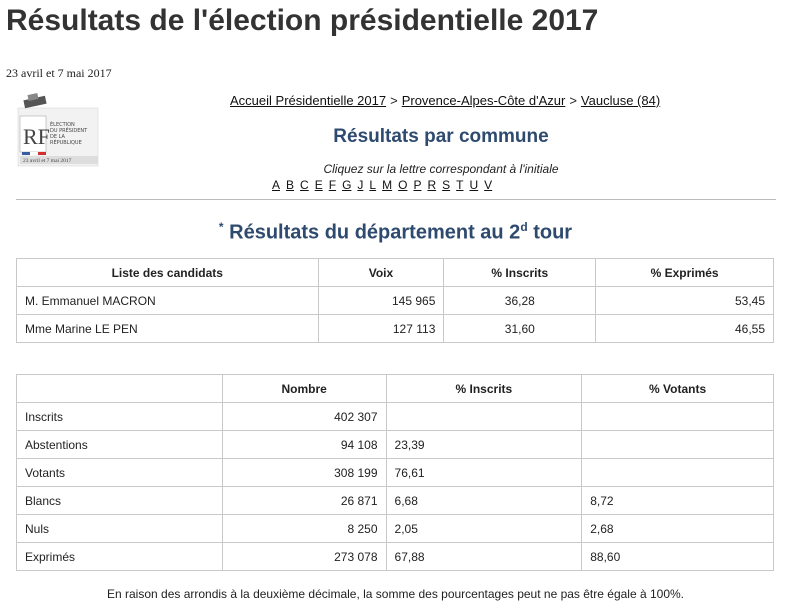 The width and height of the screenshot is (791, 613). I want to click on letter-link-v: V, so click(488, 185).